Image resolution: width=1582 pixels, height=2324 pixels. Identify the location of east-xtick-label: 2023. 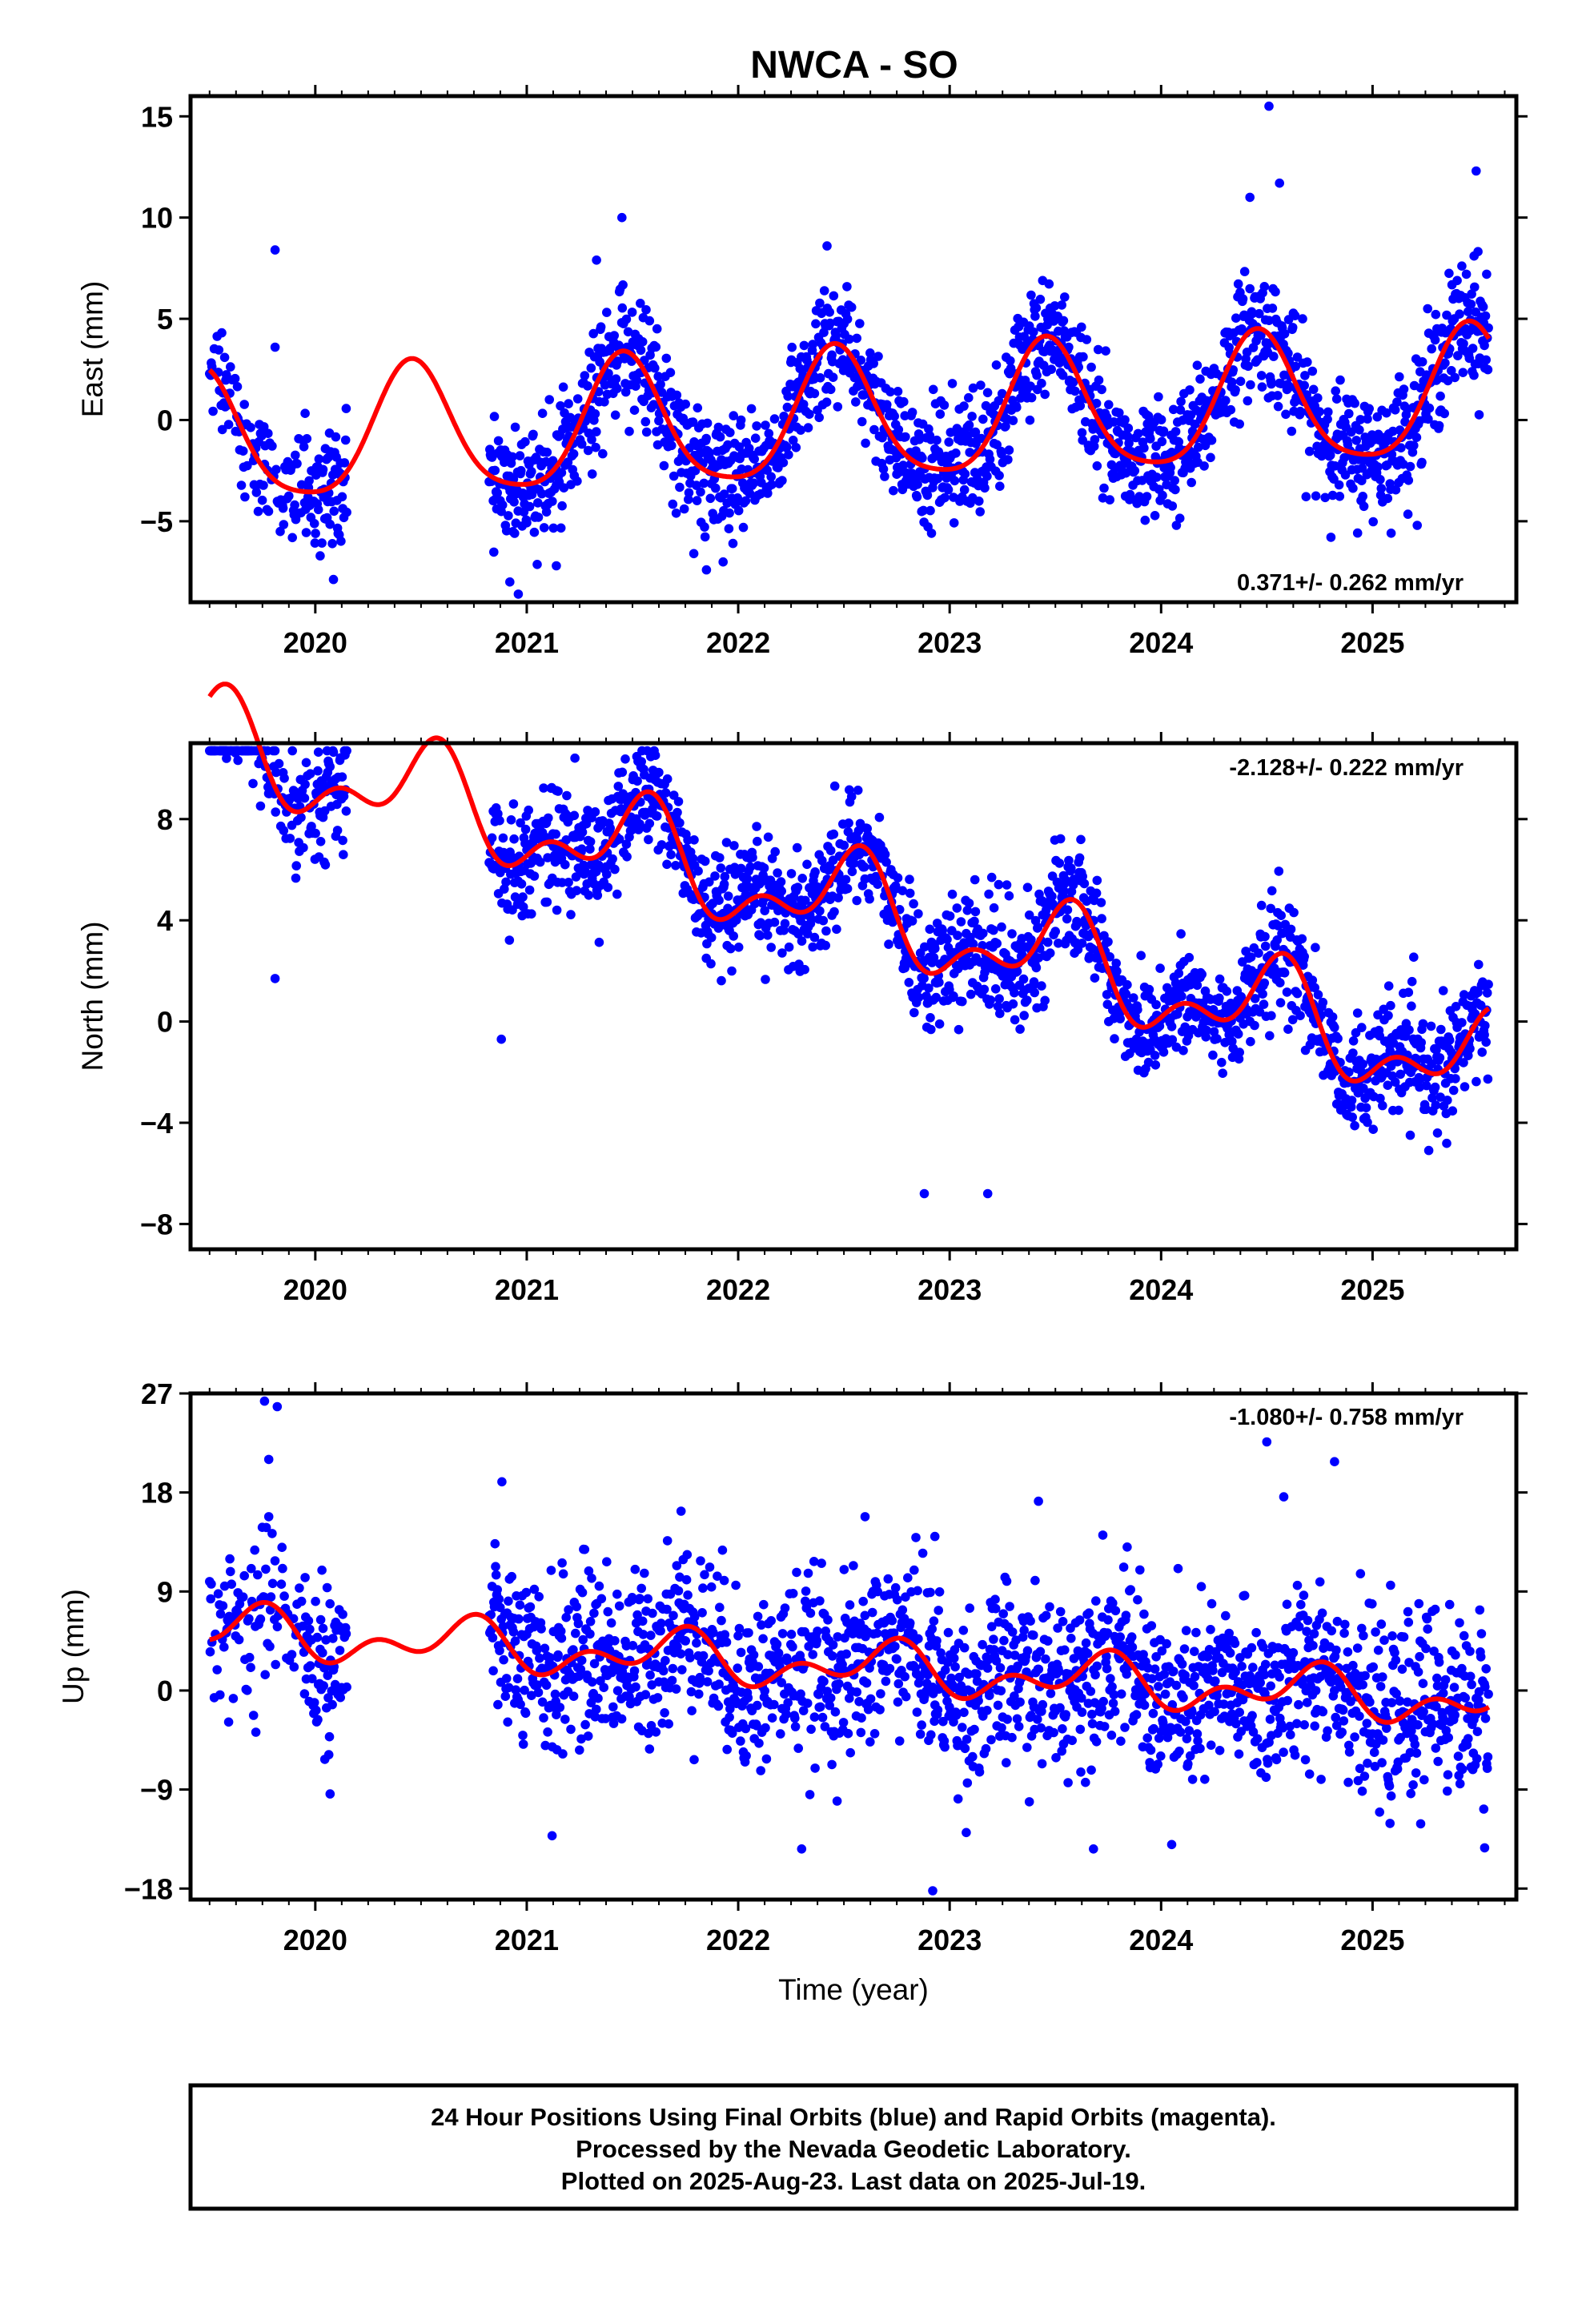
(950, 642).